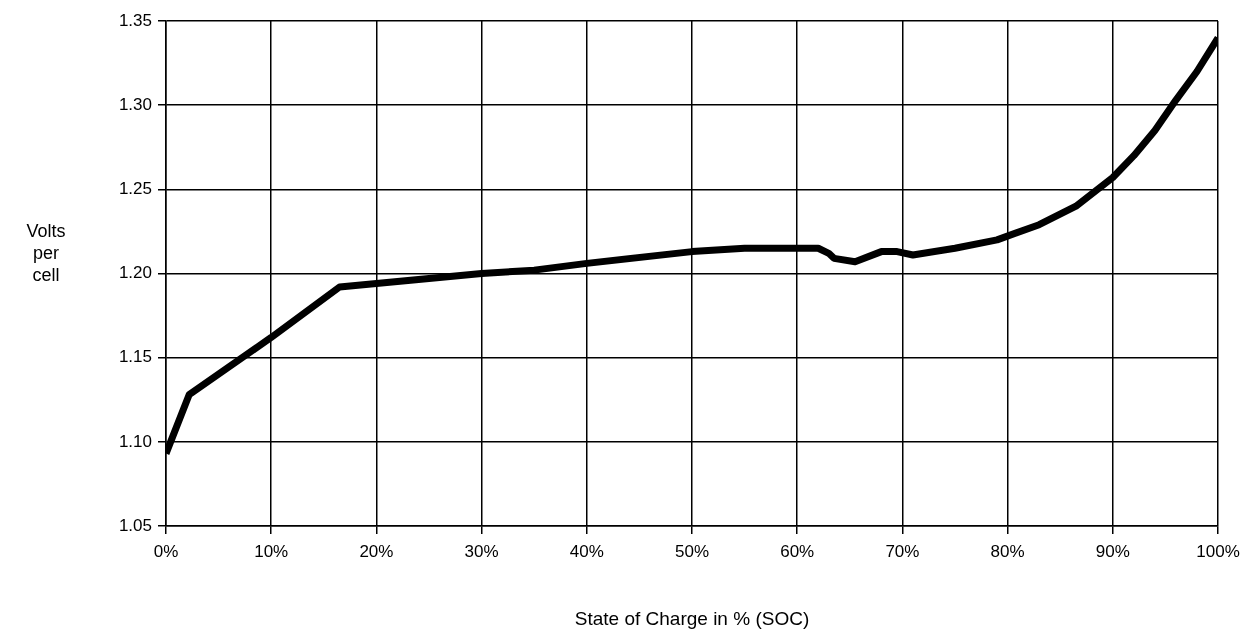  What do you see at coordinates (135, 441) in the screenshot?
I see `y-tick-label: 1.10` at bounding box center [135, 441].